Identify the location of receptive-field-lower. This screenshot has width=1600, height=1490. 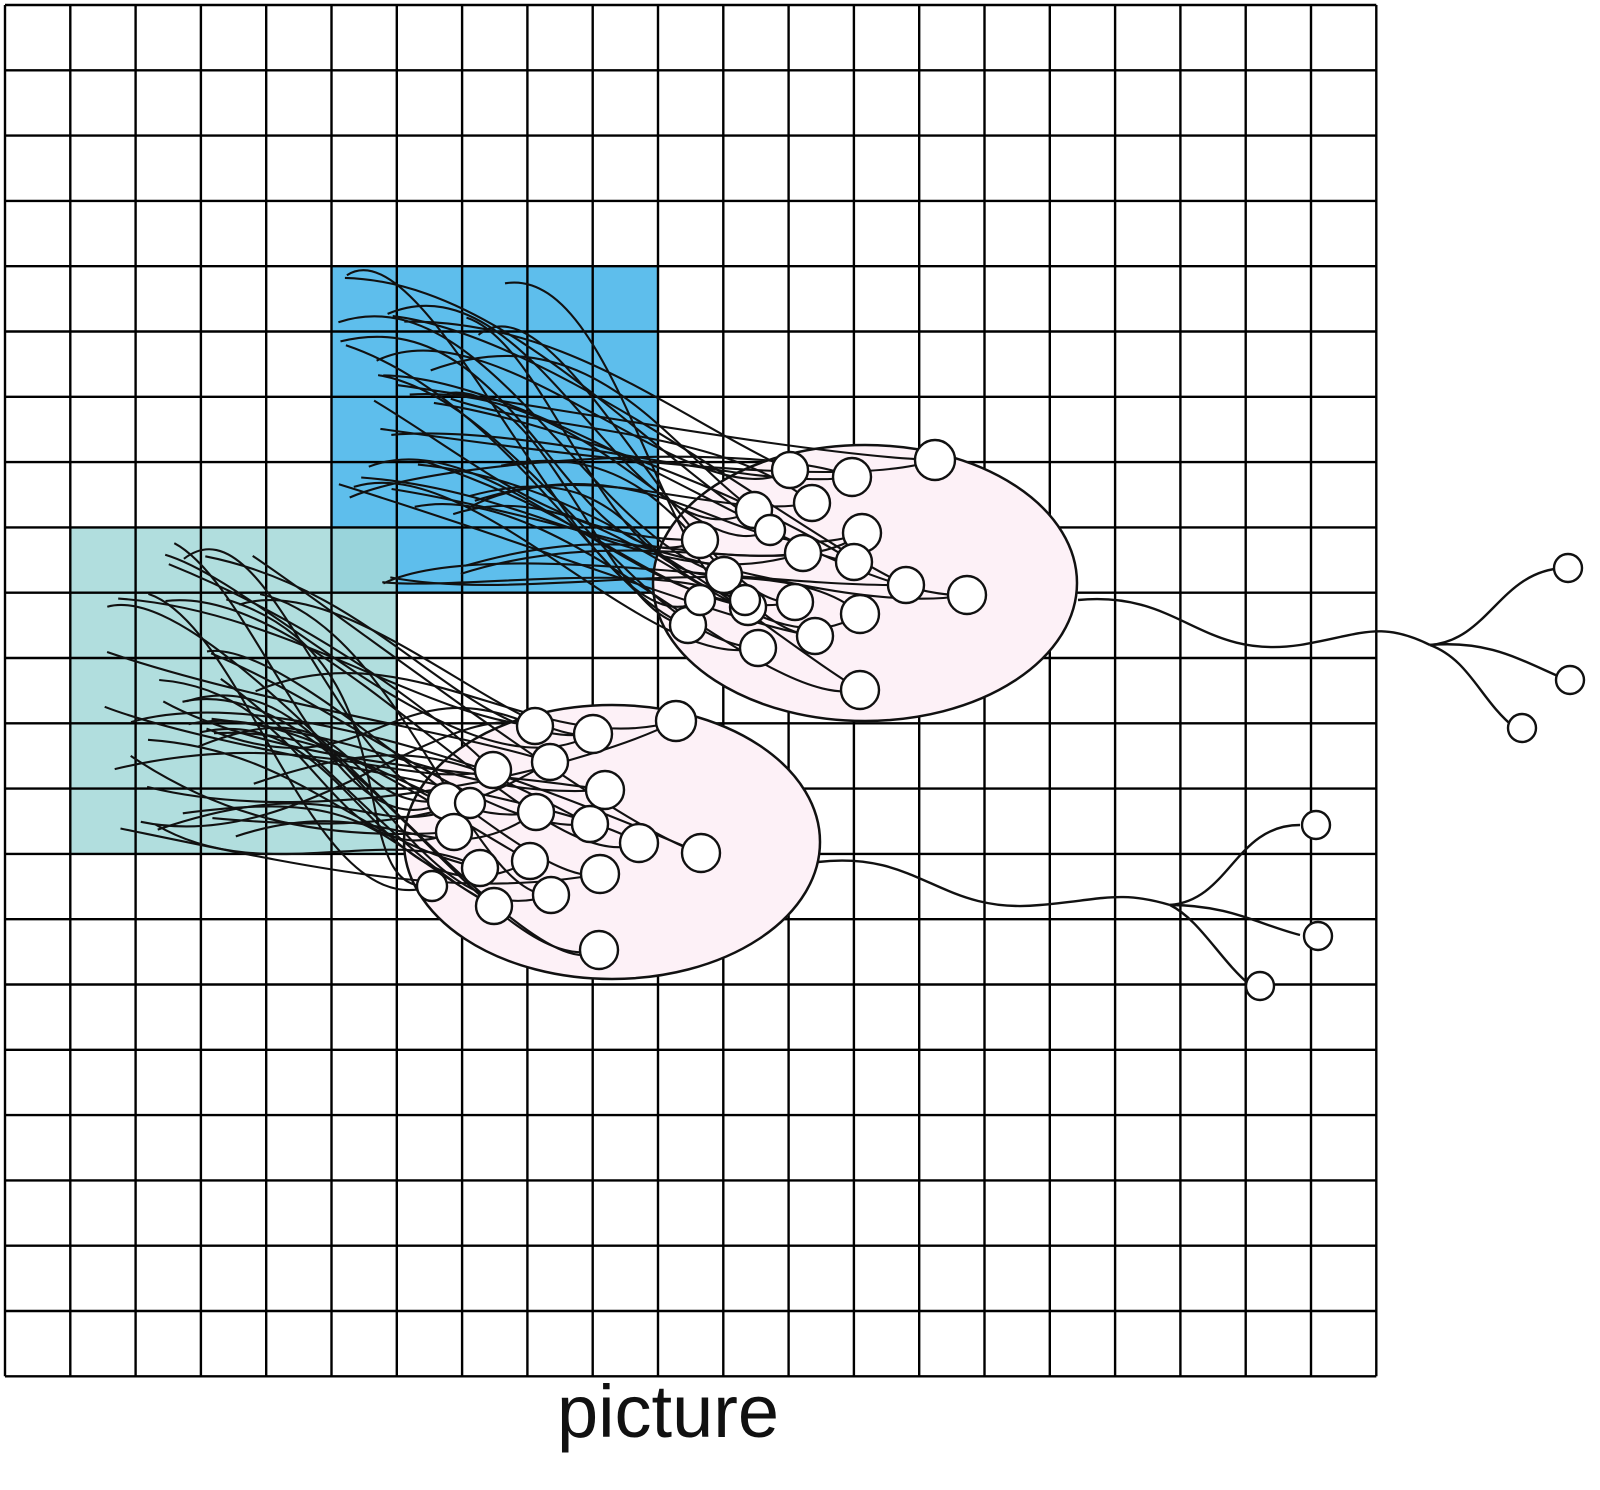
(233, 690).